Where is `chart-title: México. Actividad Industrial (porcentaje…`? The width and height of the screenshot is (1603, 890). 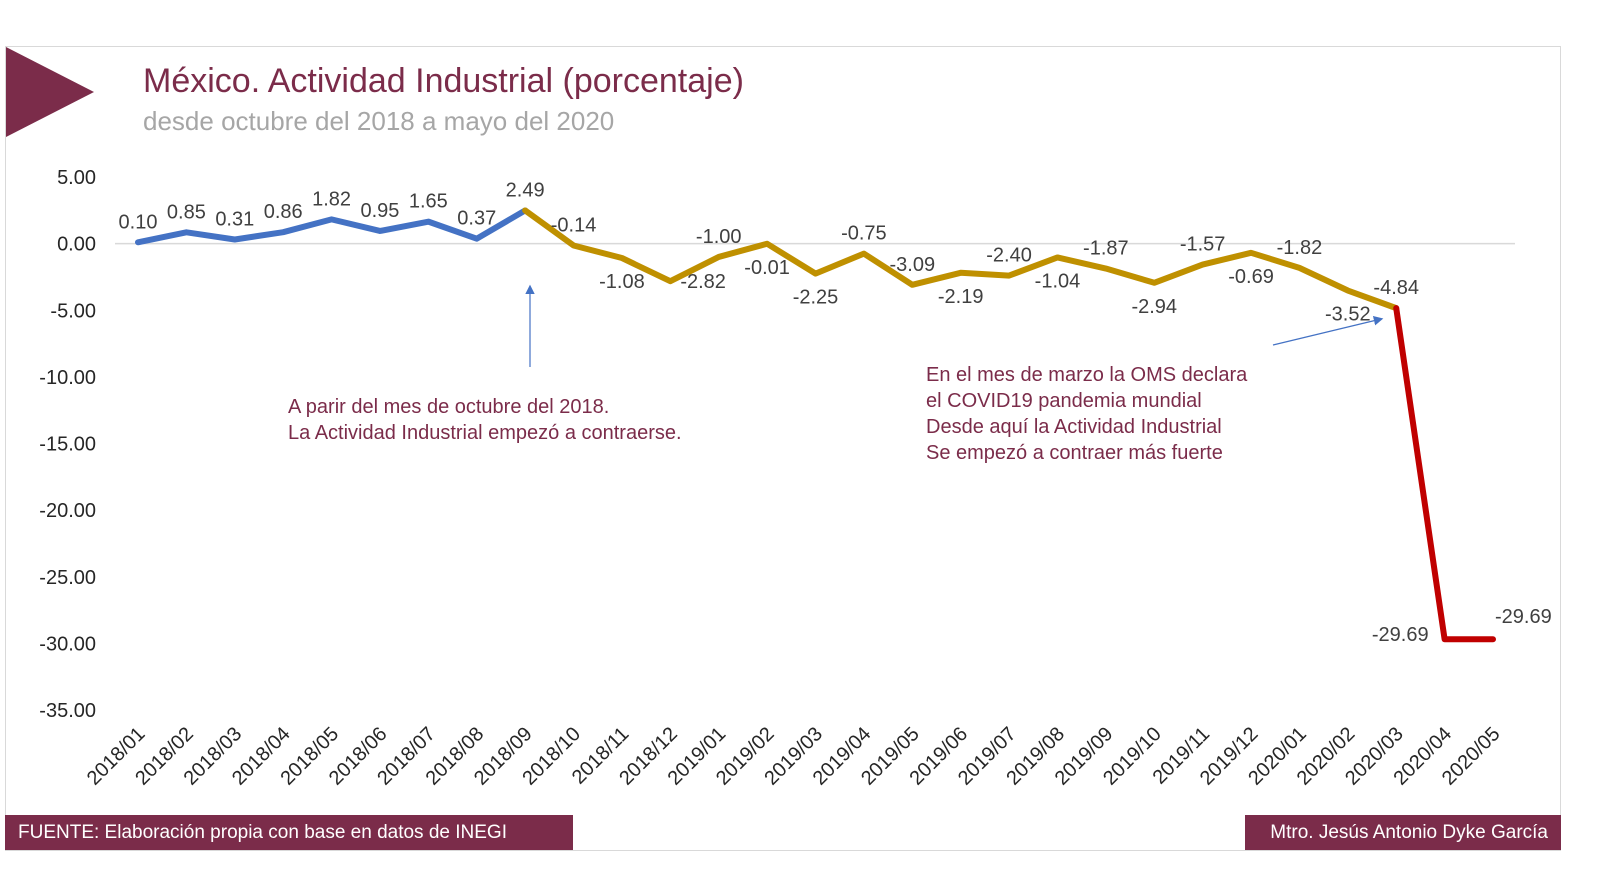
chart-title: México. Actividad Industrial (porcentaje… is located at coordinates (443, 81).